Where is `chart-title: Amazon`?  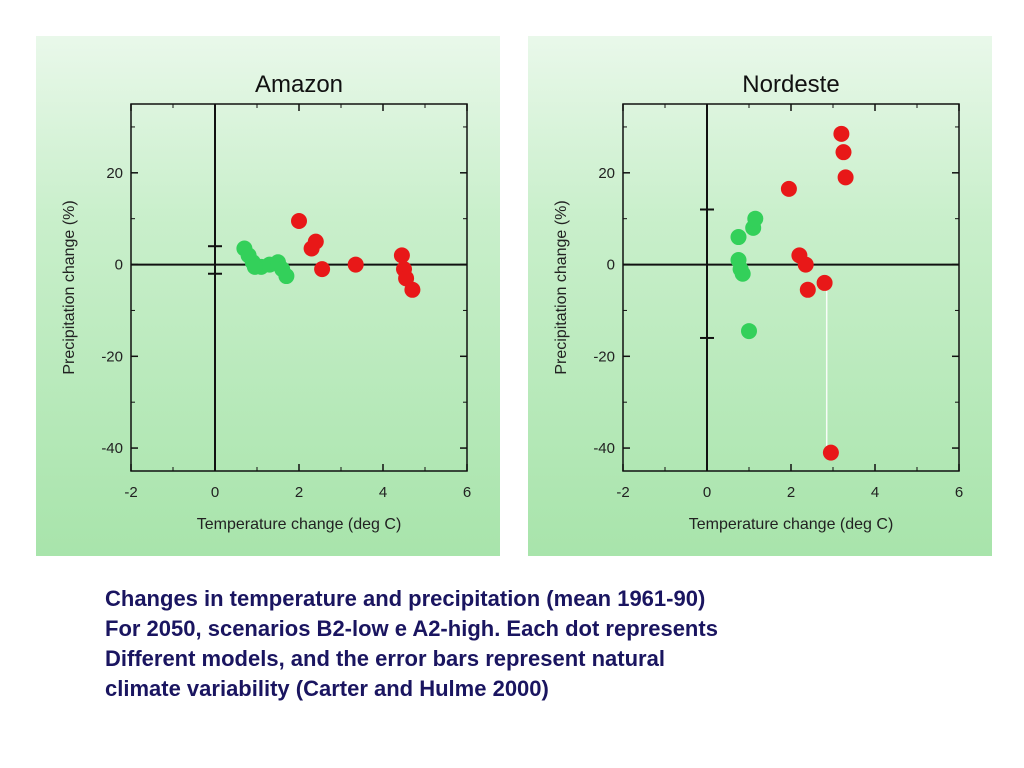 chart-title: Amazon is located at coordinates (299, 84).